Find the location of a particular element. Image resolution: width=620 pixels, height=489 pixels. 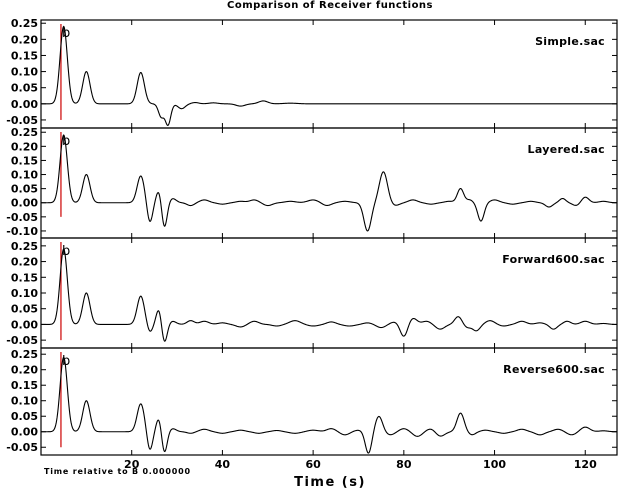

y-tick-label: -0.10 is located at coordinates (22, 231).